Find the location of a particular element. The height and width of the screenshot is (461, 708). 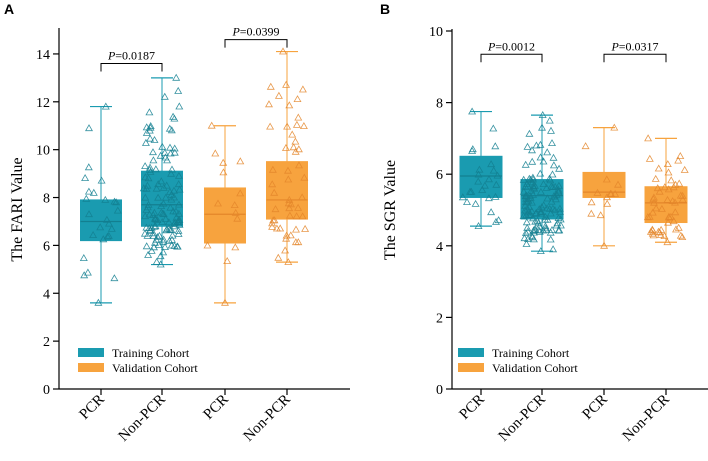

panel-a-legend-swatch-training is located at coordinates (91, 352).